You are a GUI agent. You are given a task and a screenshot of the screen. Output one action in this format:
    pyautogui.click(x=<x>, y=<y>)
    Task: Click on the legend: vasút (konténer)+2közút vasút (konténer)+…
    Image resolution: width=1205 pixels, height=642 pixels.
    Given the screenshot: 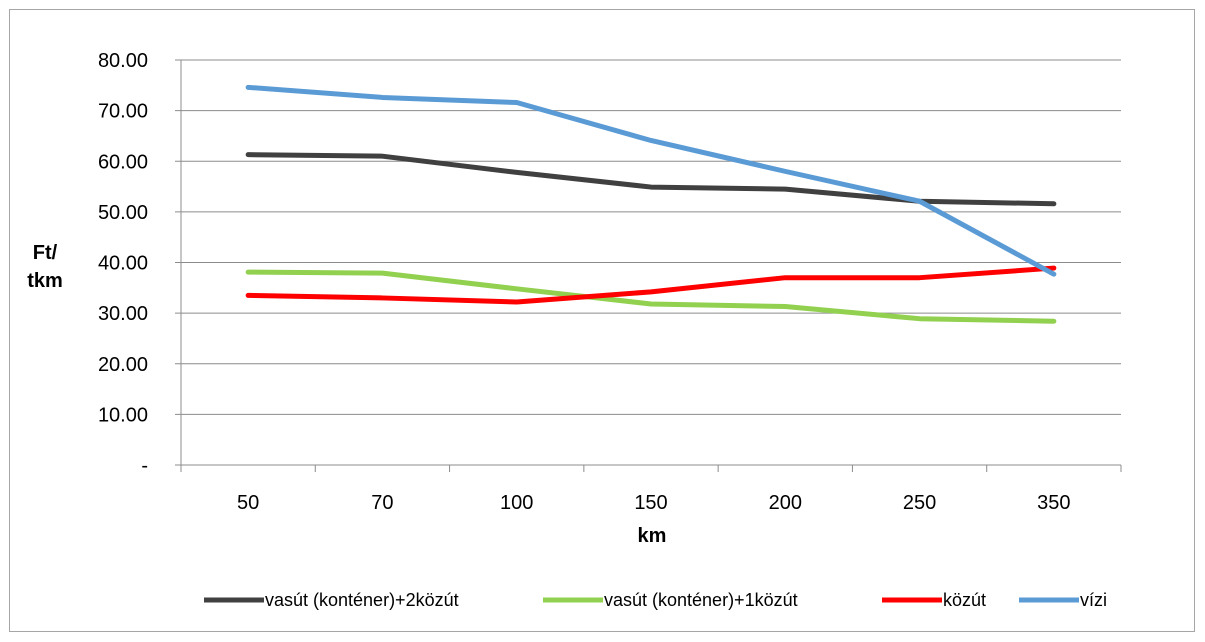 What is the action you would take?
    pyautogui.click(x=655, y=600)
    